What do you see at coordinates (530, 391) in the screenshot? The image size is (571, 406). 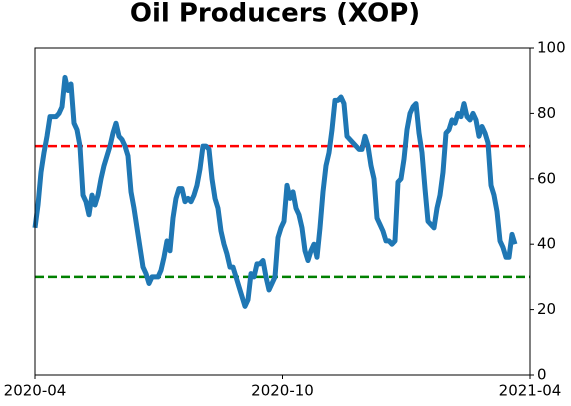 I see `x-tick-label: 2021-04` at bounding box center [530, 391].